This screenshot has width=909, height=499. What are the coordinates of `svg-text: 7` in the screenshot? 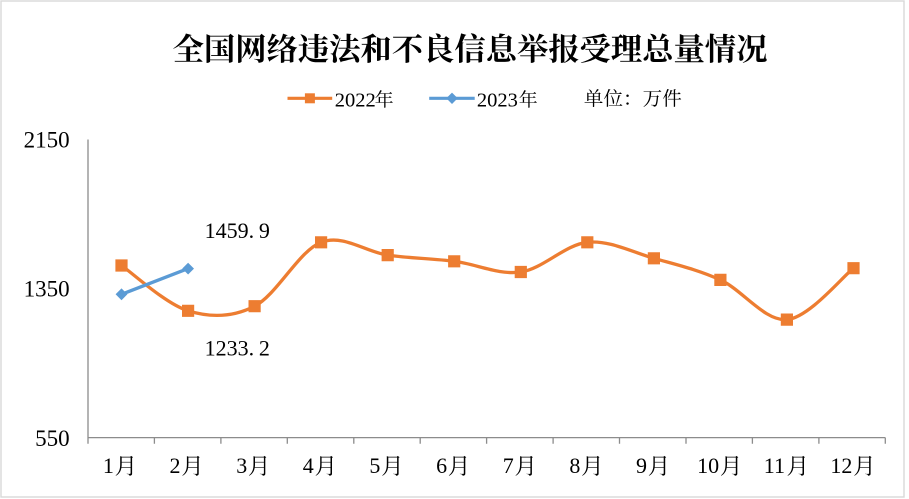 It's located at (508, 465).